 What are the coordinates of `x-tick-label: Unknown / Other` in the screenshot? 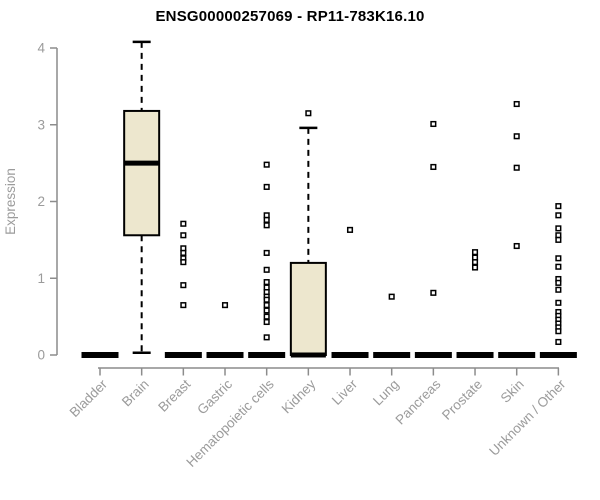 It's located at (527, 417).